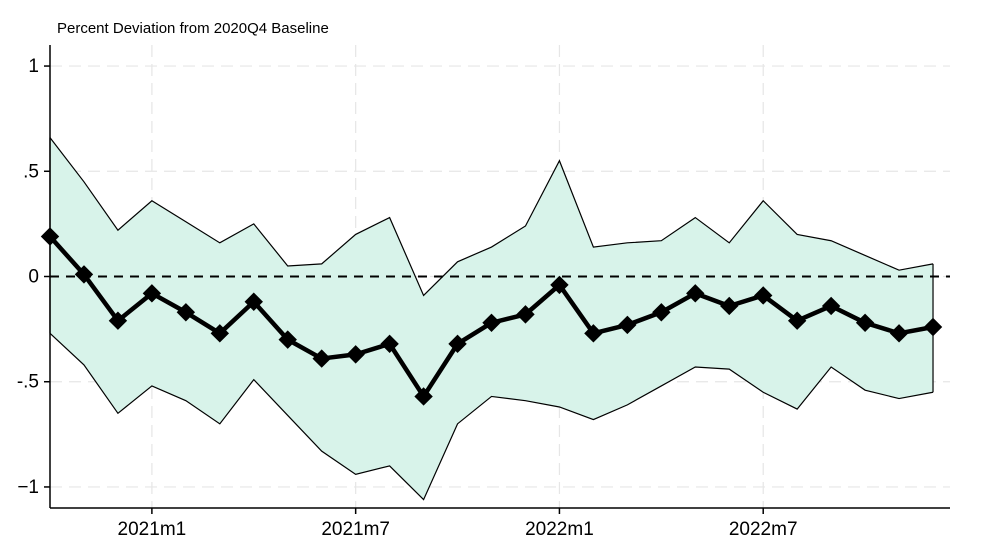 Image resolution: width=1000 pixels, height=548 pixels. What do you see at coordinates (28, 382) in the screenshot?
I see `y-tick-label: -.5` at bounding box center [28, 382].